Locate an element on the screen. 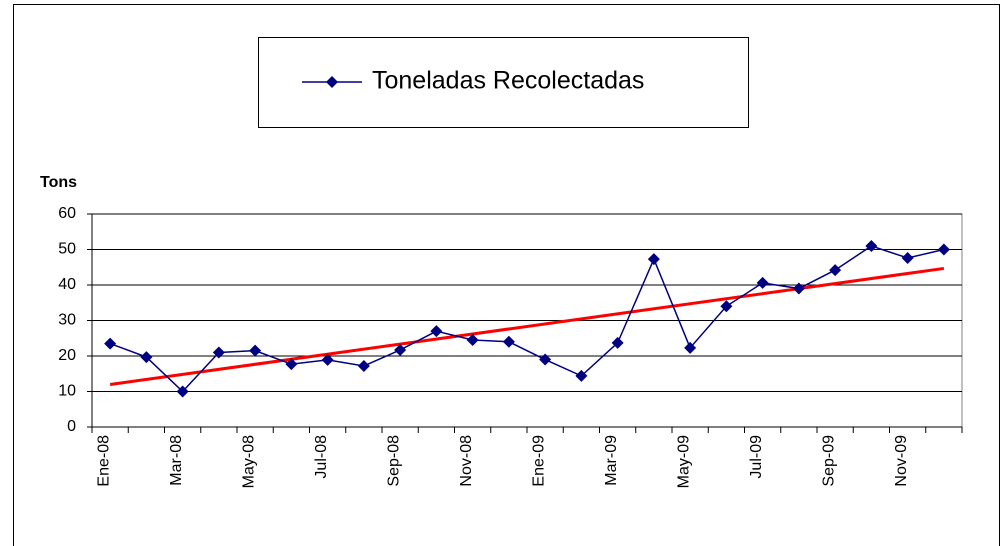 This screenshot has width=1001, height=546. y-tick-label: 40 is located at coordinates (67, 284).